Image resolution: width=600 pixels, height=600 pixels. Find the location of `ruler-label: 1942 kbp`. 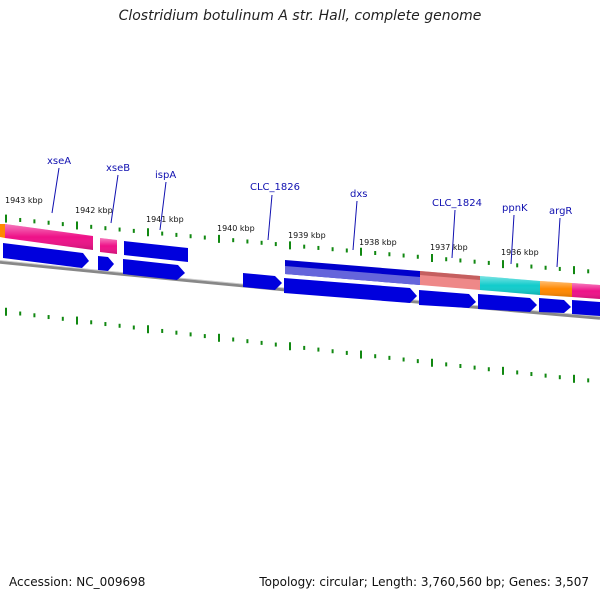

ruler-label: 1942 kbp is located at coordinates (94, 210).